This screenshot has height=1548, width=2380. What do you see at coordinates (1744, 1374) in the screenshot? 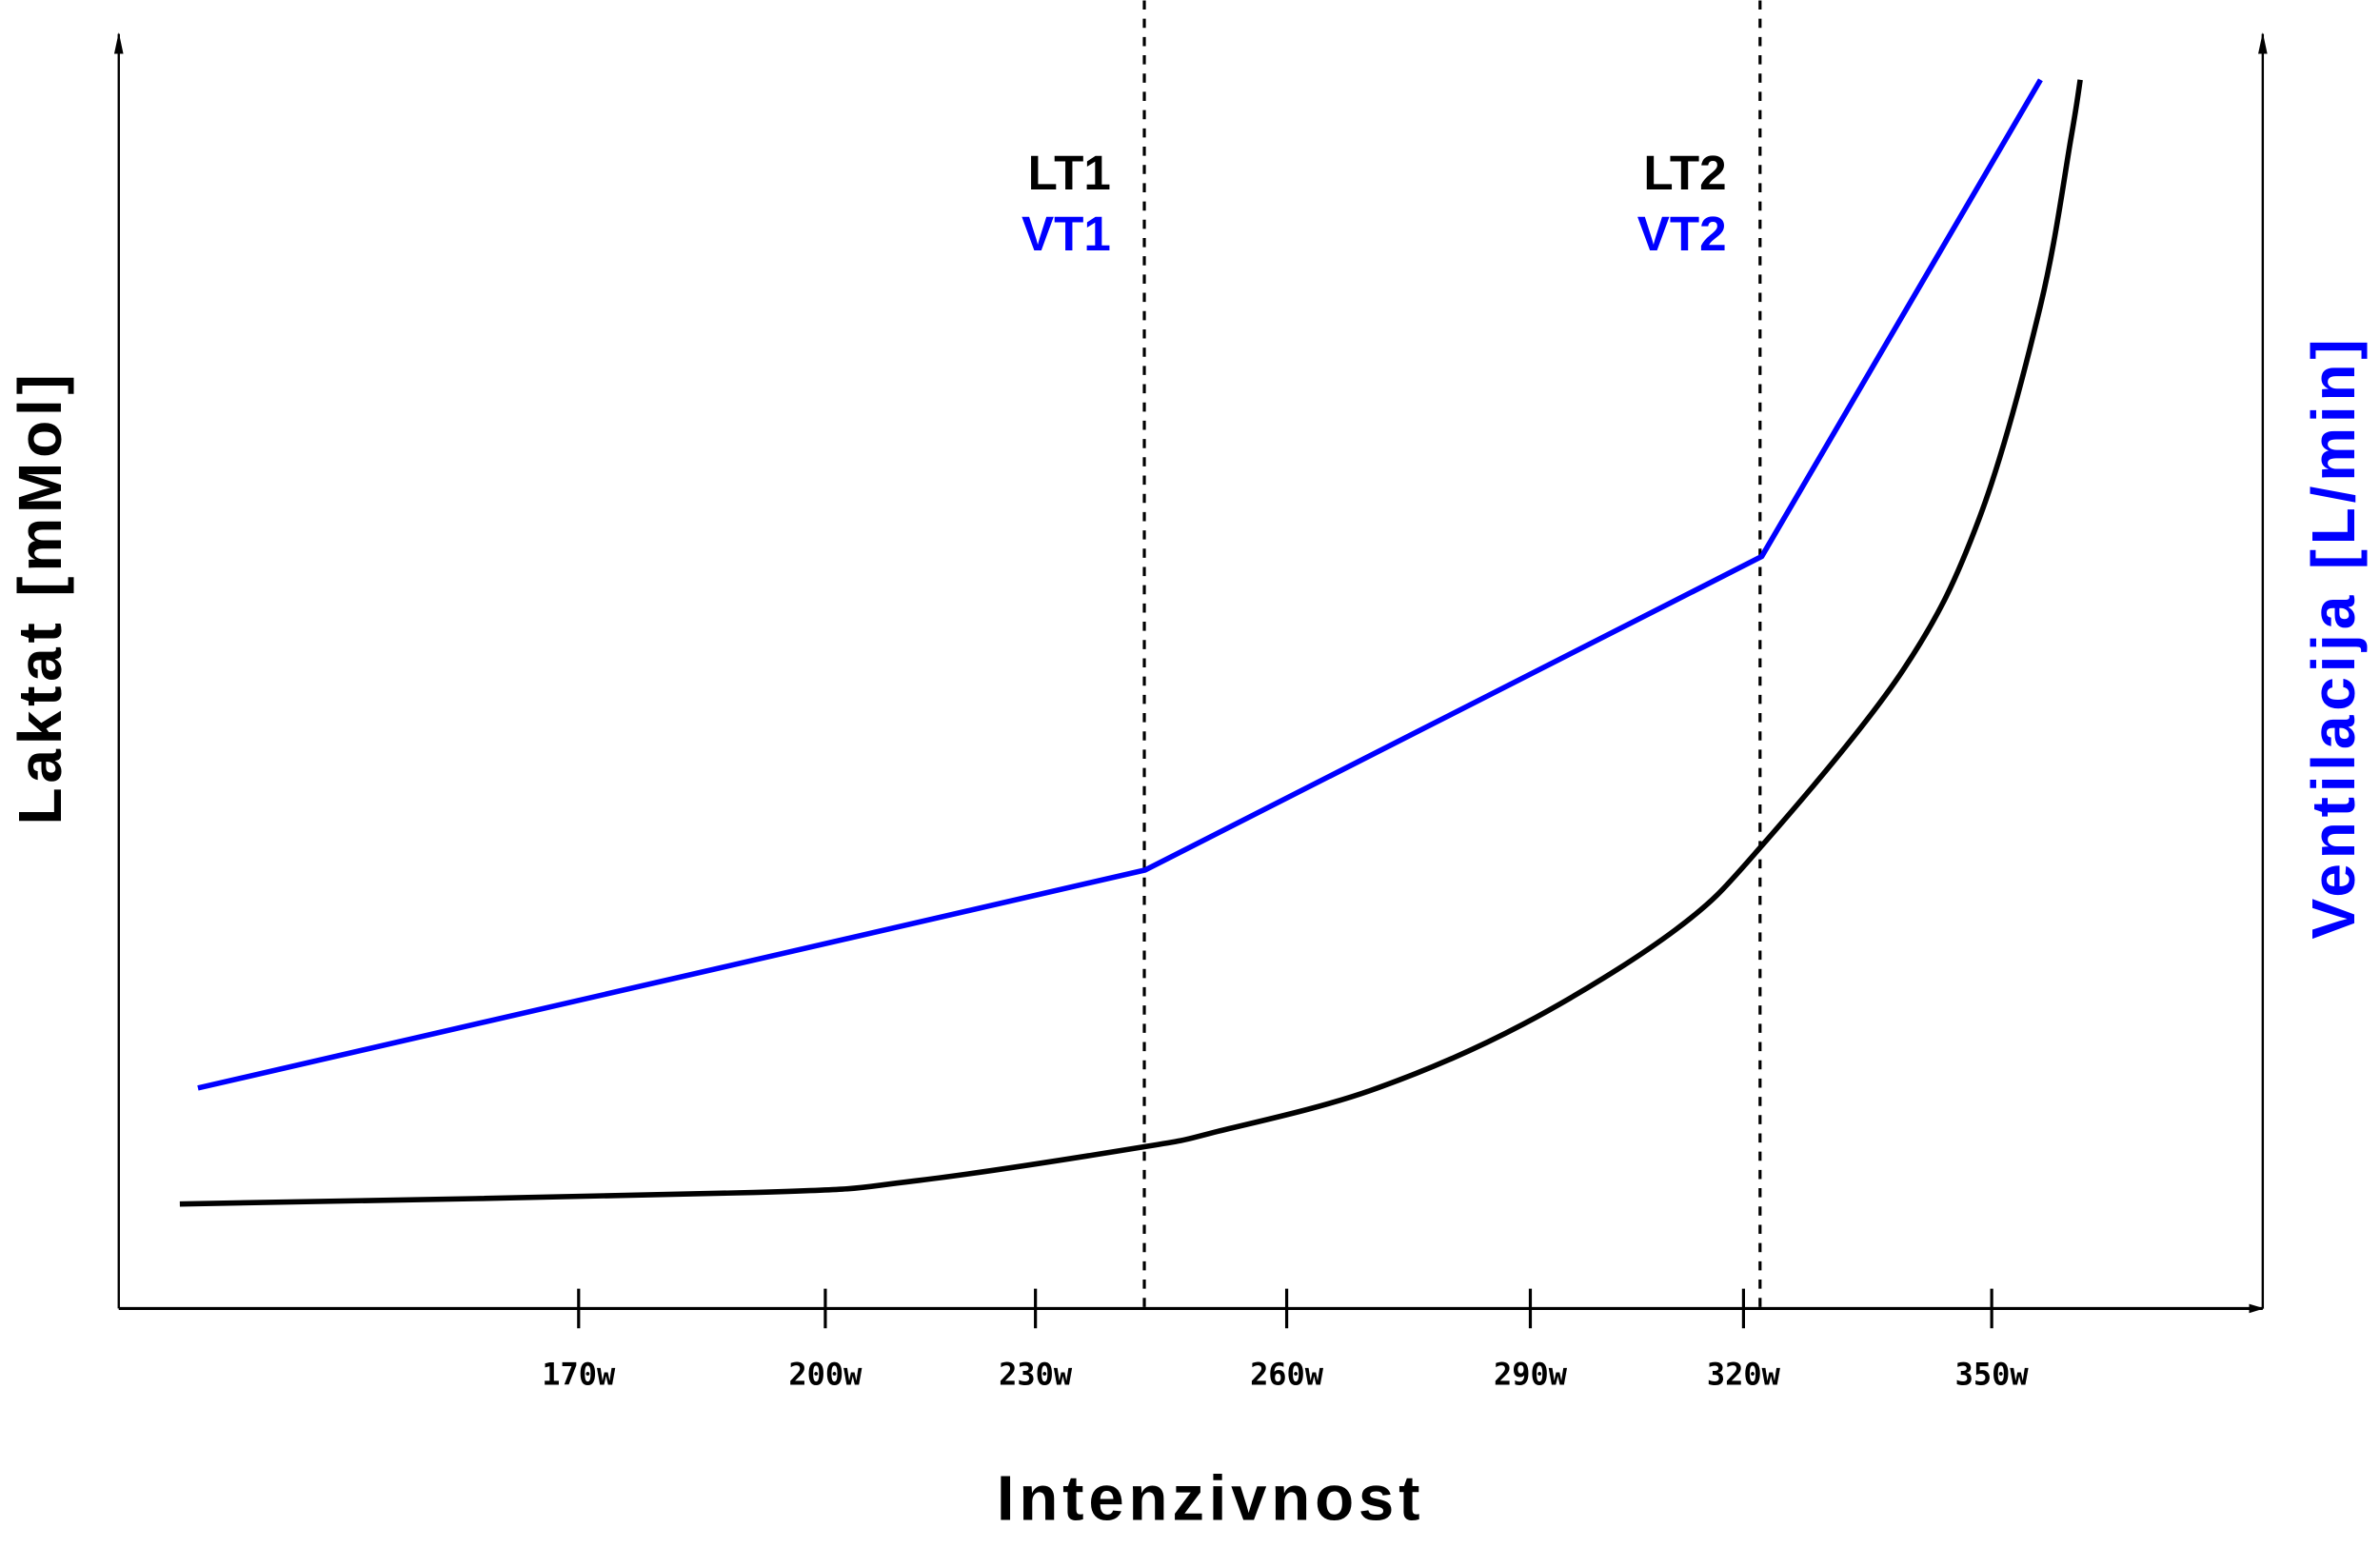
I see `x-tick-label: 320w` at bounding box center [1744, 1374].